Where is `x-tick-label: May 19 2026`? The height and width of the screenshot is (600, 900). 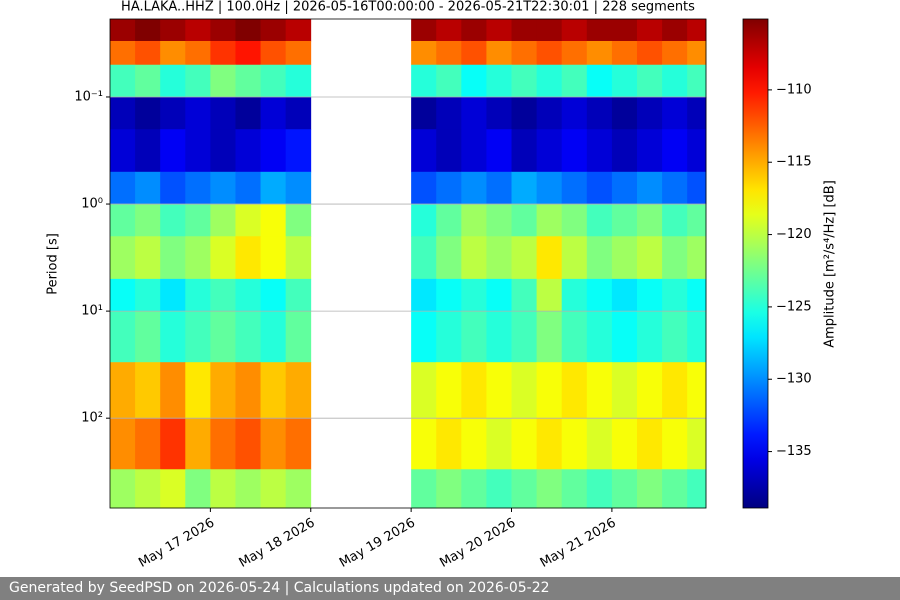
x-tick-label: May 19 2026 is located at coordinates (377, 543).